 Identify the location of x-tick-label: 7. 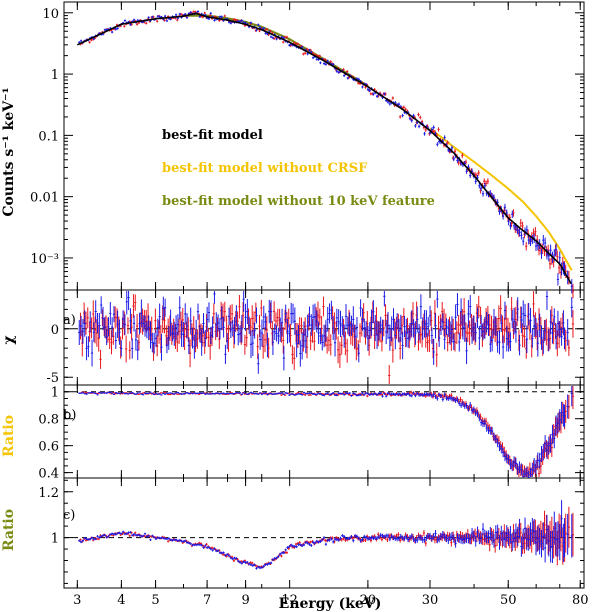
(207, 600).